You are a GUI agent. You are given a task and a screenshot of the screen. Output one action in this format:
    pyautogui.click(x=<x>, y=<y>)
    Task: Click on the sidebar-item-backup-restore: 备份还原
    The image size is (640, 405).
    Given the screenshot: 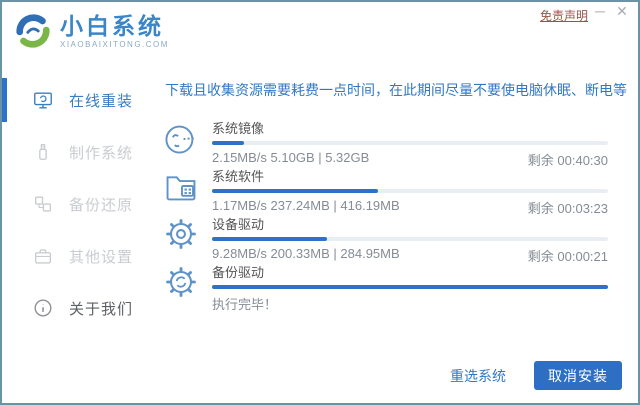 What is the action you would take?
    pyautogui.click(x=81, y=204)
    